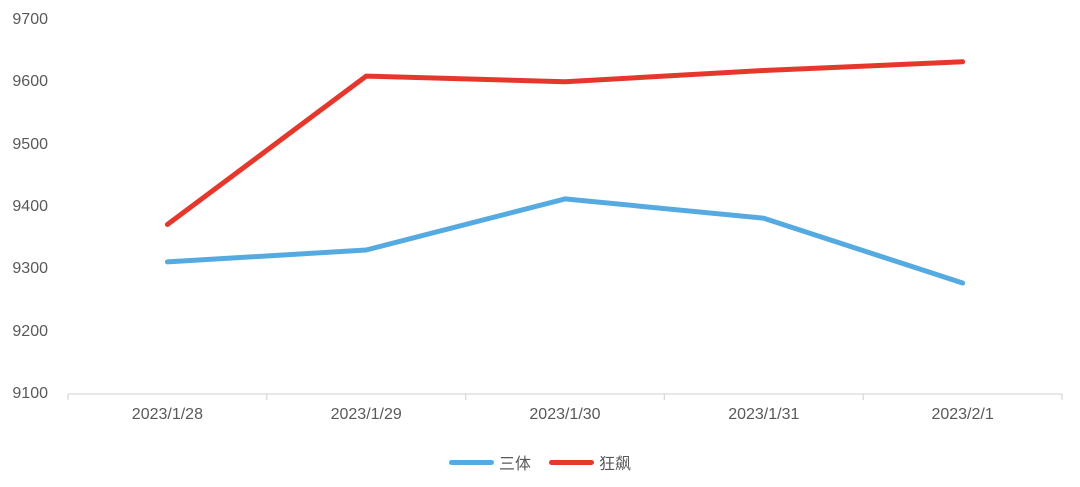 The width and height of the screenshot is (1080, 487). Describe the element at coordinates (540, 462) in the screenshot. I see `chart-legend: 三体 狂飙` at that location.